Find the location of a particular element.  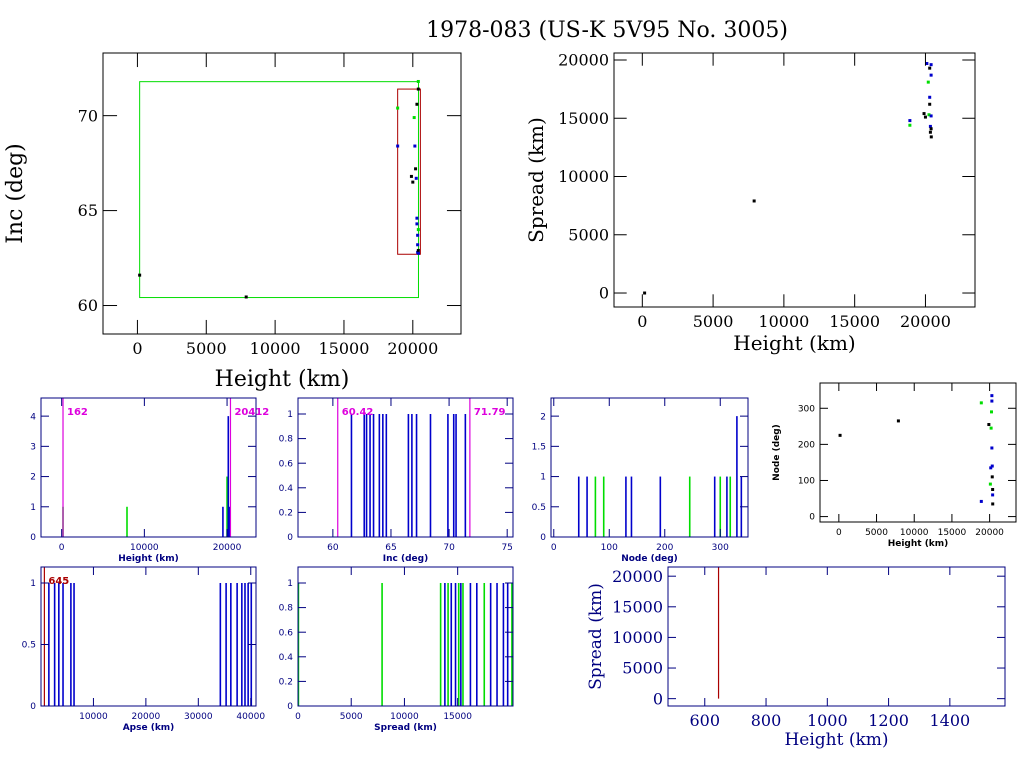

x-tick-label: 1000 is located at coordinates (827, 720).